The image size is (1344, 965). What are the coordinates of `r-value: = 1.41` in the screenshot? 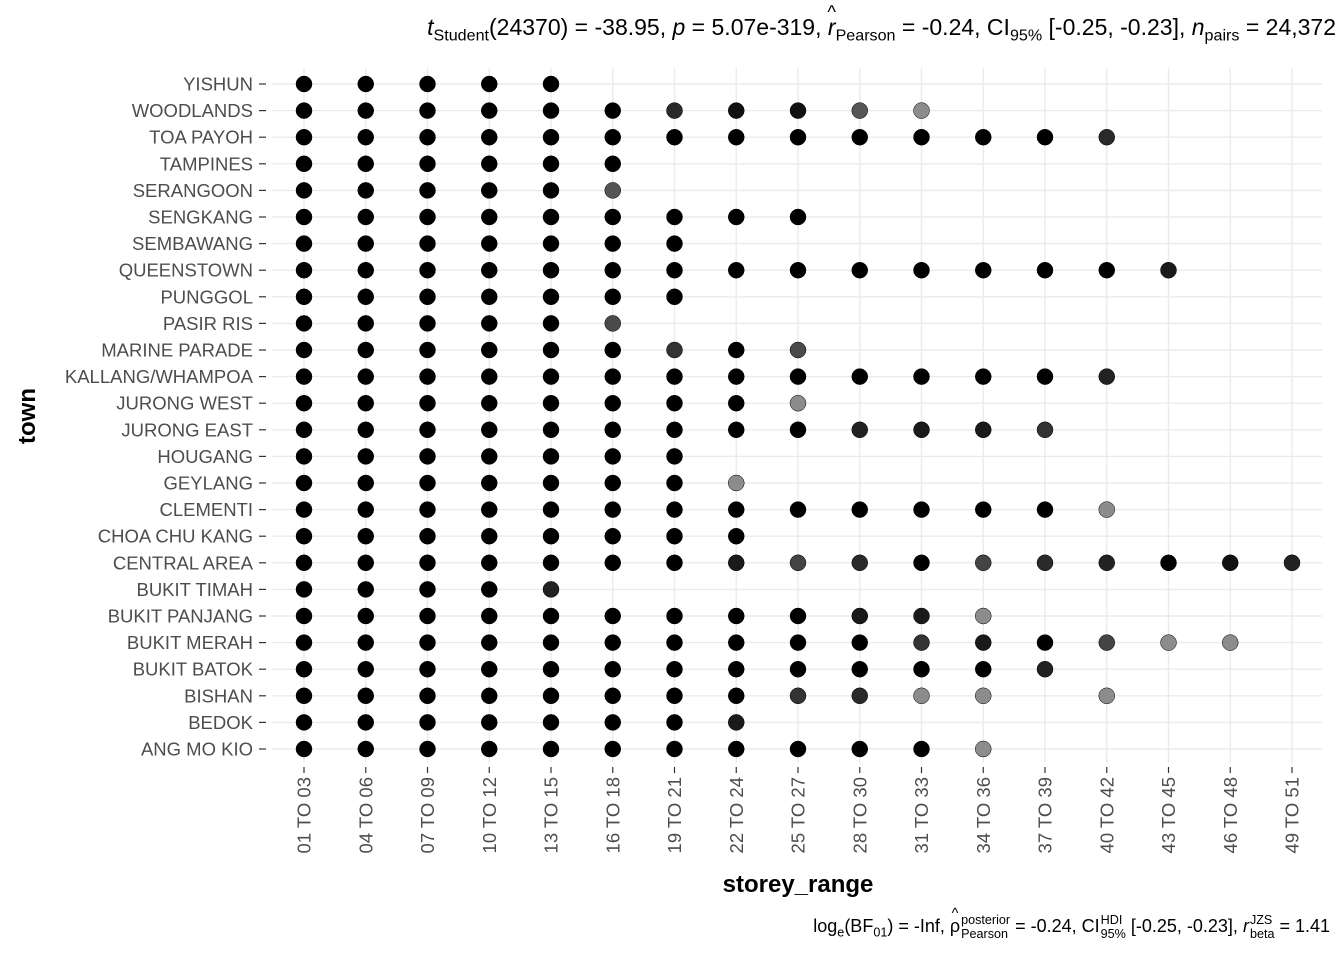 It's located at (1302, 925).